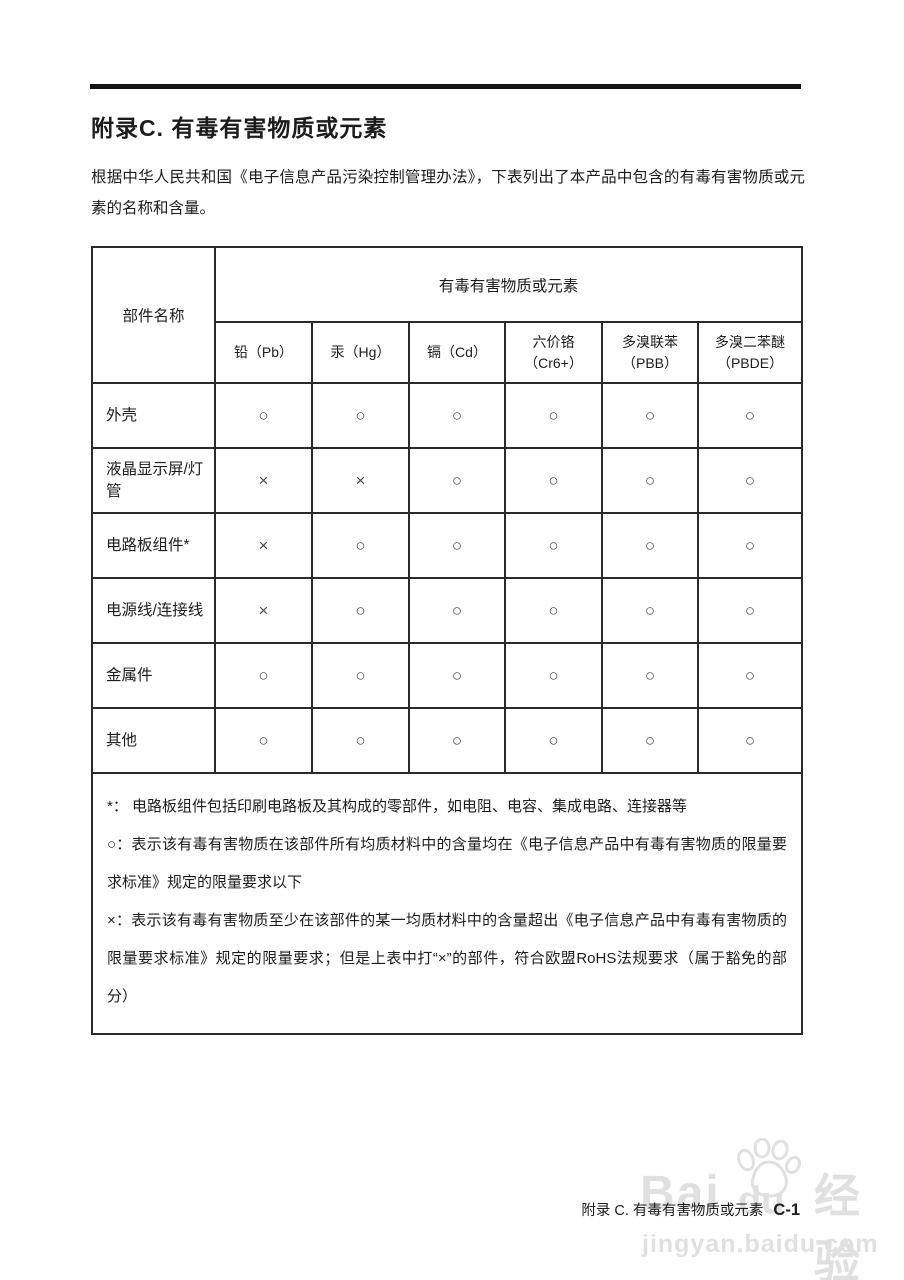 The height and width of the screenshot is (1280, 904). Describe the element at coordinates (750, 362) in the screenshot. I see `column-header-line2: （PBDE）` at that location.